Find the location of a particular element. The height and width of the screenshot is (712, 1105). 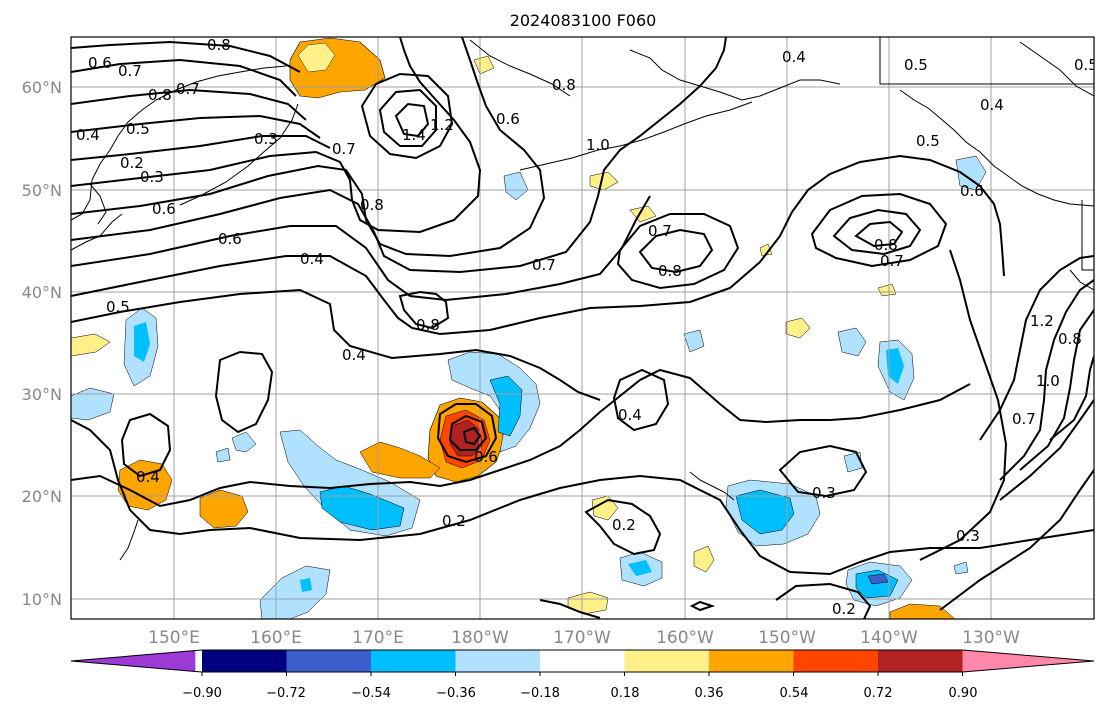

lon-label: 150°E is located at coordinates (174, 638).